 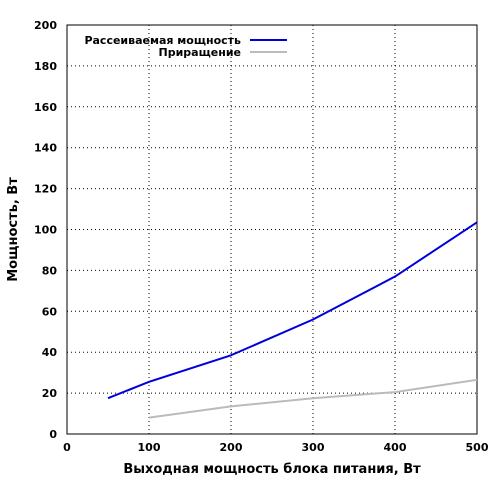 What do you see at coordinates (13, 229) in the screenshot?
I see `y-axis-label: Мощность, Вт` at bounding box center [13, 229].